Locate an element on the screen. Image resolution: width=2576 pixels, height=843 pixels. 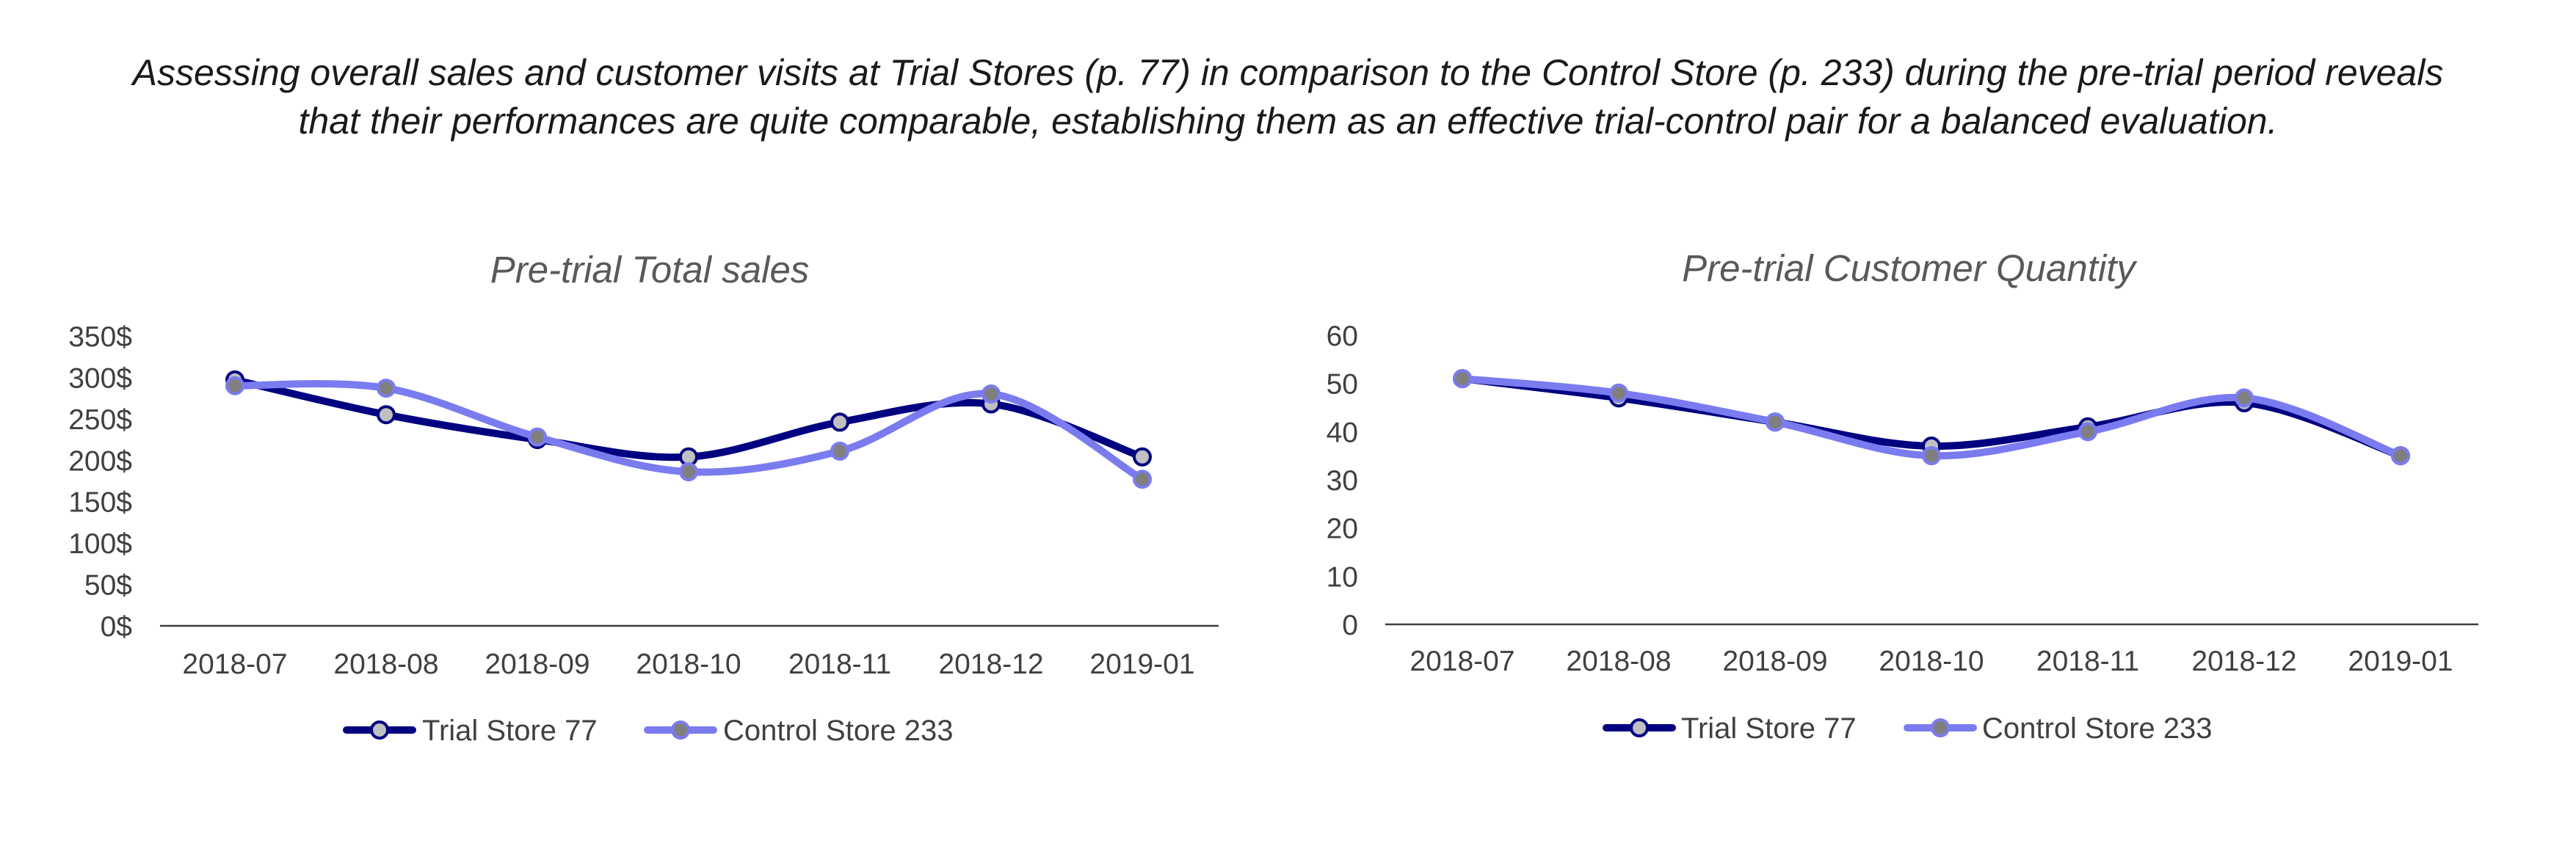
y-tick-label: 250$ is located at coordinates (100, 420).